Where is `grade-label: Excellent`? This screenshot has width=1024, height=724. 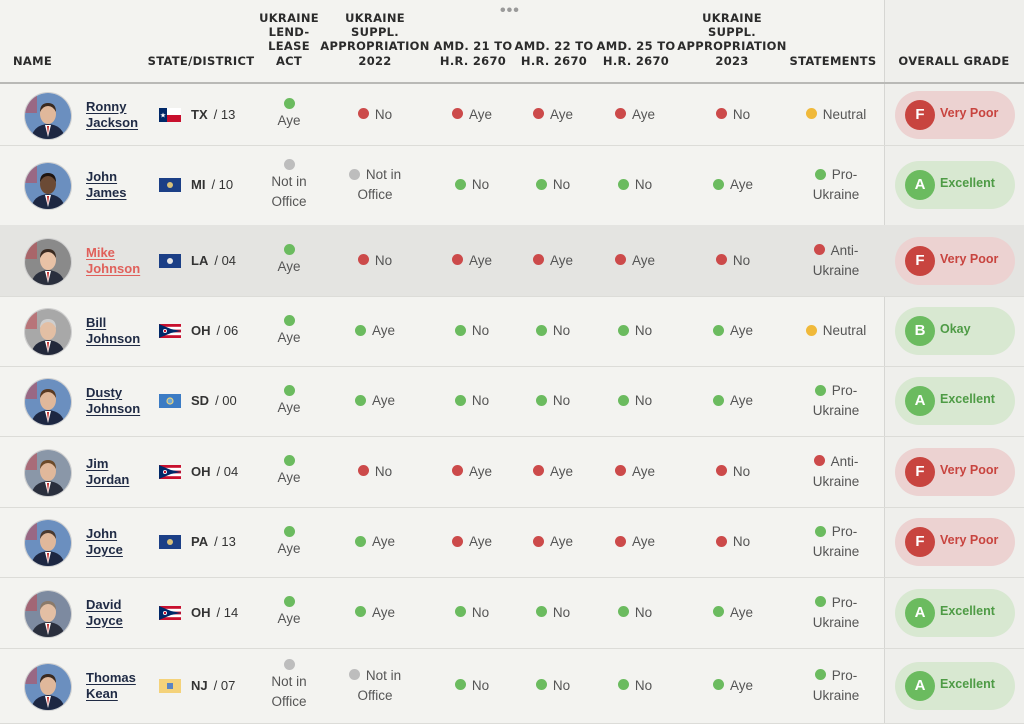 grade-label: Excellent is located at coordinates (967, 399).